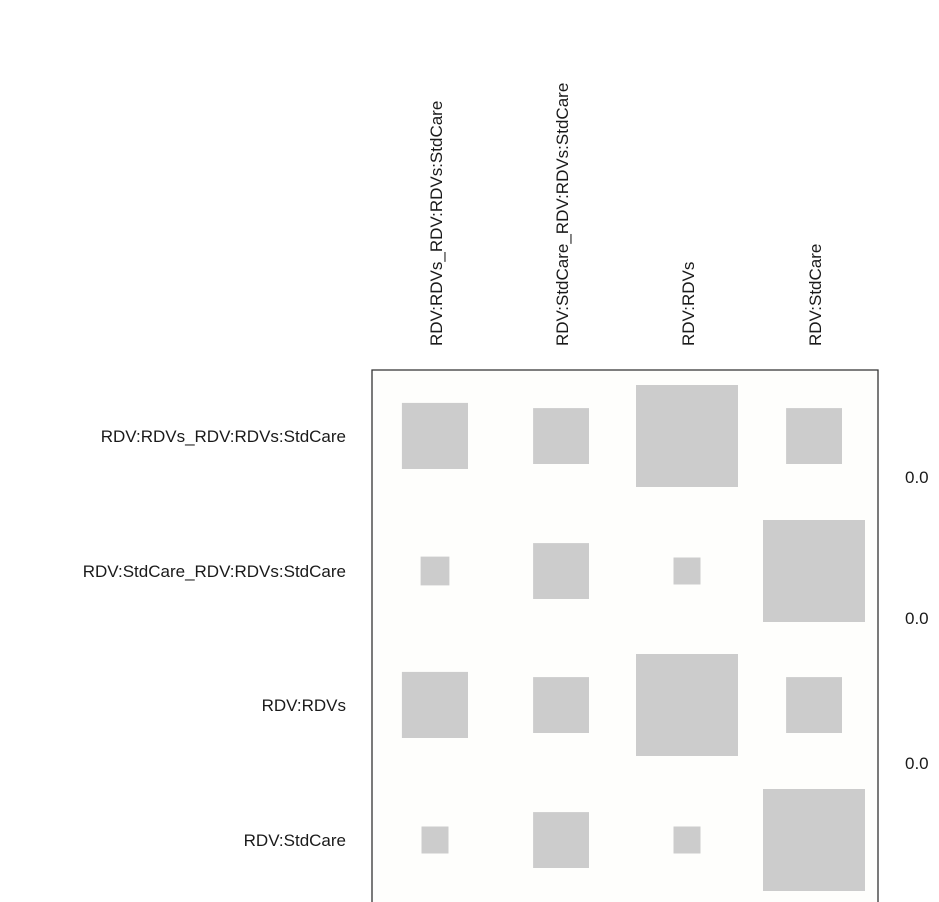 Image resolution: width=939 pixels, height=902 pixels. What do you see at coordinates (295, 840) in the screenshot?
I see `row-label: RDV:StdCare` at bounding box center [295, 840].